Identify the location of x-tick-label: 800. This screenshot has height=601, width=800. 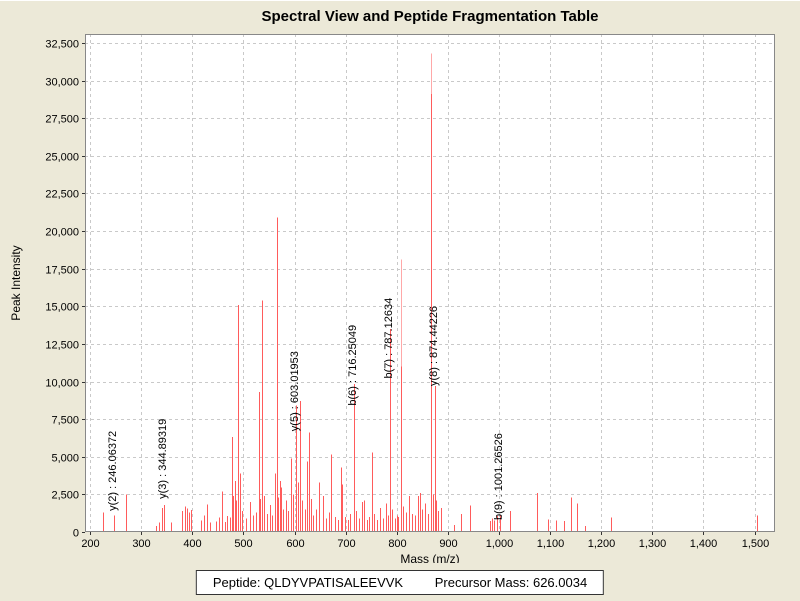
(397, 544).